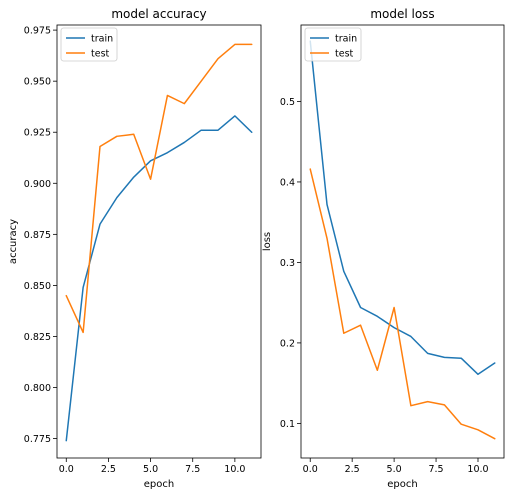 The image size is (513, 496). I want to click on chart-title: model accuracy, so click(158, 14).